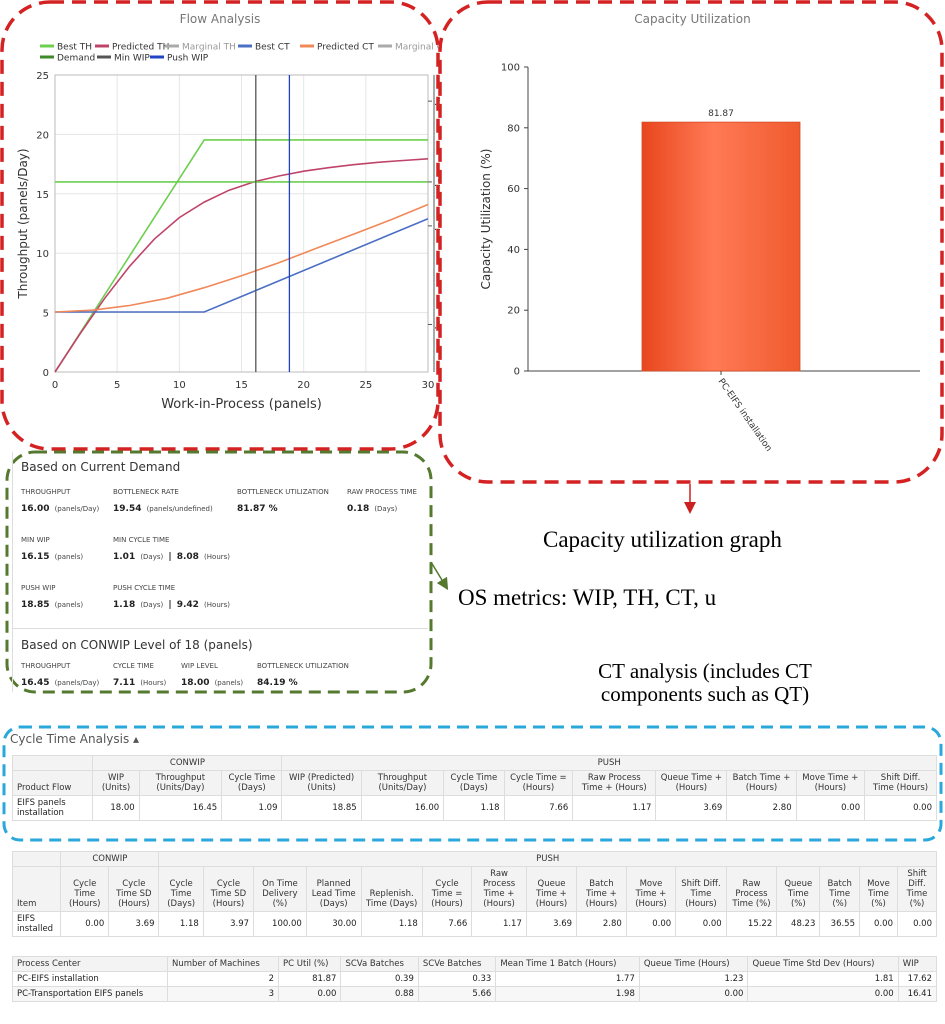 This screenshot has width=945, height=1024. What do you see at coordinates (917, 994) in the screenshot?
I see `table-cell: 16.41` at bounding box center [917, 994].